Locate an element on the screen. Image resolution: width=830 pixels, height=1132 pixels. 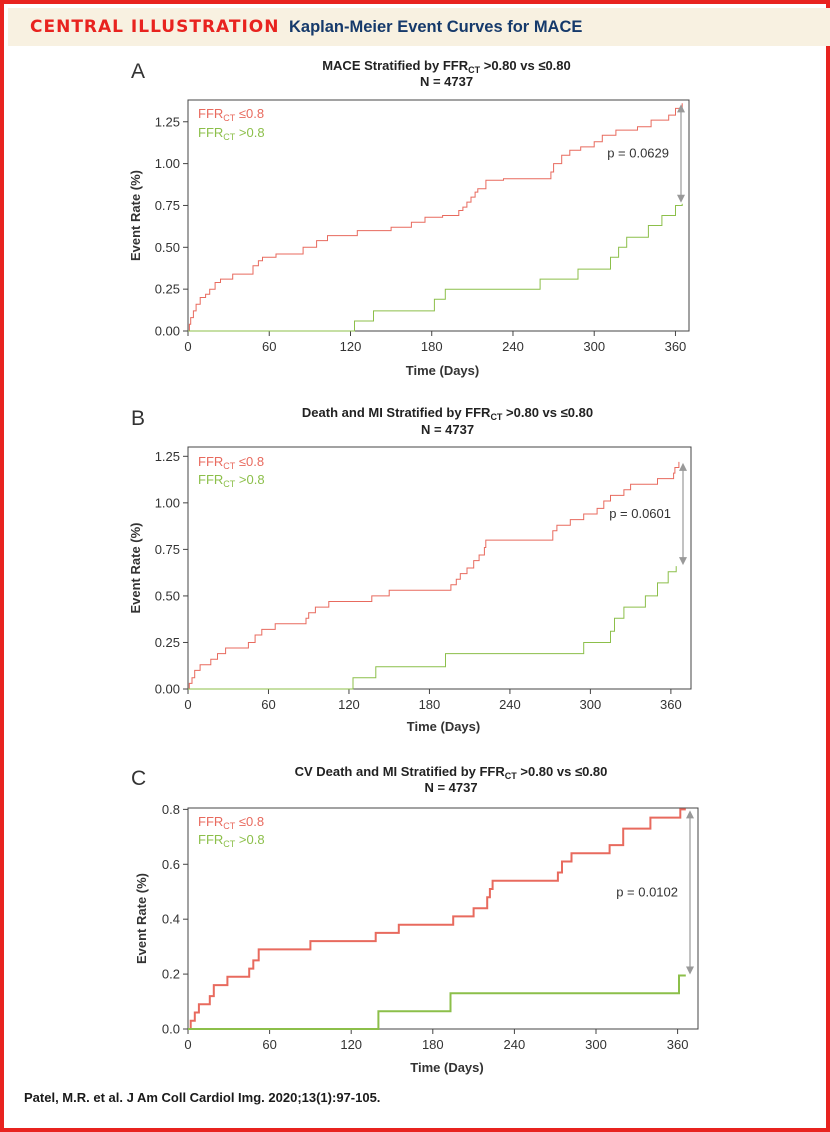
central-illustration-label: CENTRAL ILLUSTRATION is located at coordinates (155, 27).